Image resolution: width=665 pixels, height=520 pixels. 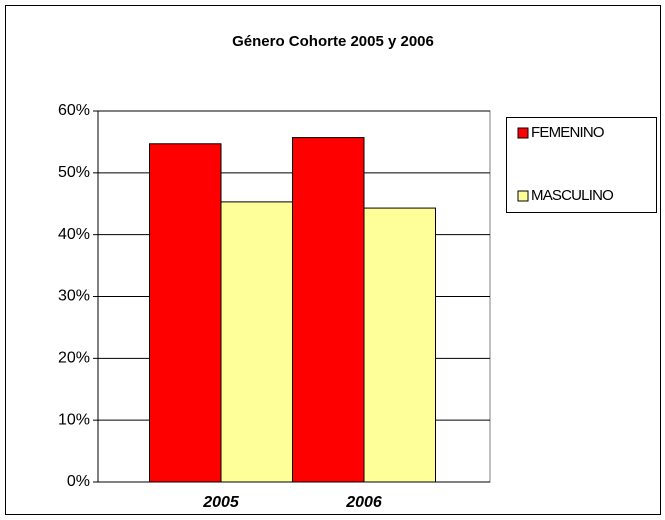 What do you see at coordinates (567, 132) in the screenshot?
I see `legend-label: FEMENINO` at bounding box center [567, 132].